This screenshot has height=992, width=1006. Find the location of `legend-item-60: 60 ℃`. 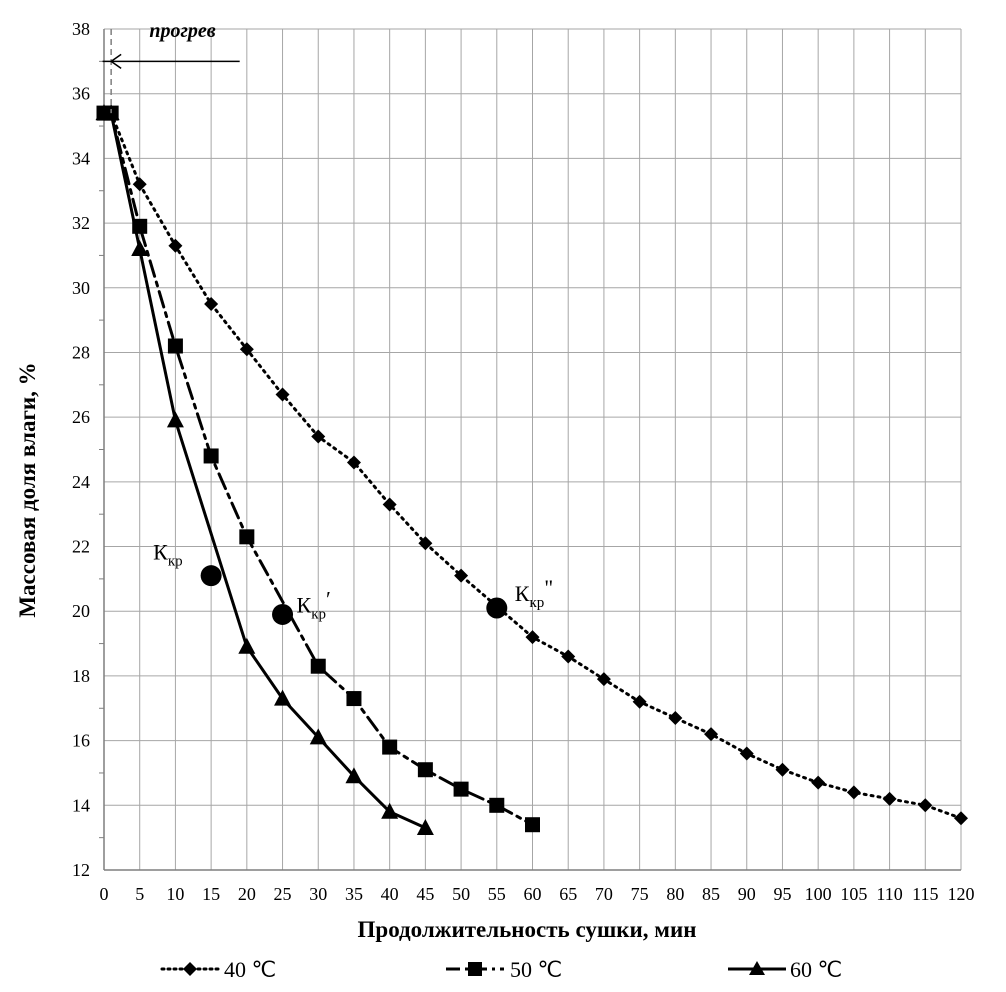

legend-item-60: 60 ℃ is located at coordinates (785, 969).